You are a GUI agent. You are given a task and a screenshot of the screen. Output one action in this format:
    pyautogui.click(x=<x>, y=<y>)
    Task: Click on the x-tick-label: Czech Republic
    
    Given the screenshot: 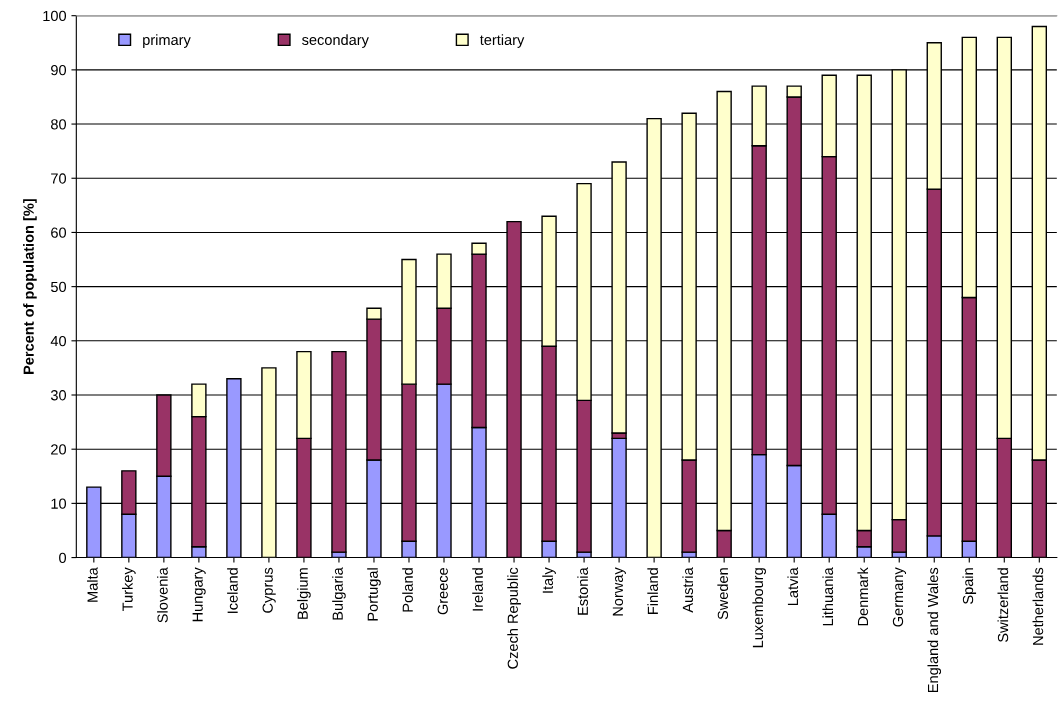 What is the action you would take?
    pyautogui.click(x=514, y=618)
    